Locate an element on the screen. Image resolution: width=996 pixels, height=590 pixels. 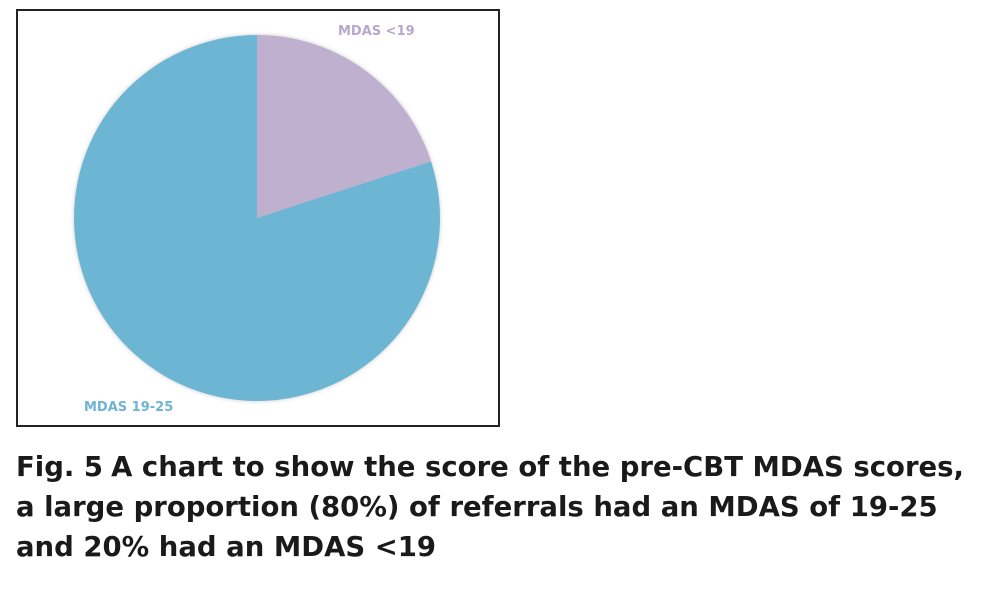
figure-number: Fig. 5 is located at coordinates (60, 467).